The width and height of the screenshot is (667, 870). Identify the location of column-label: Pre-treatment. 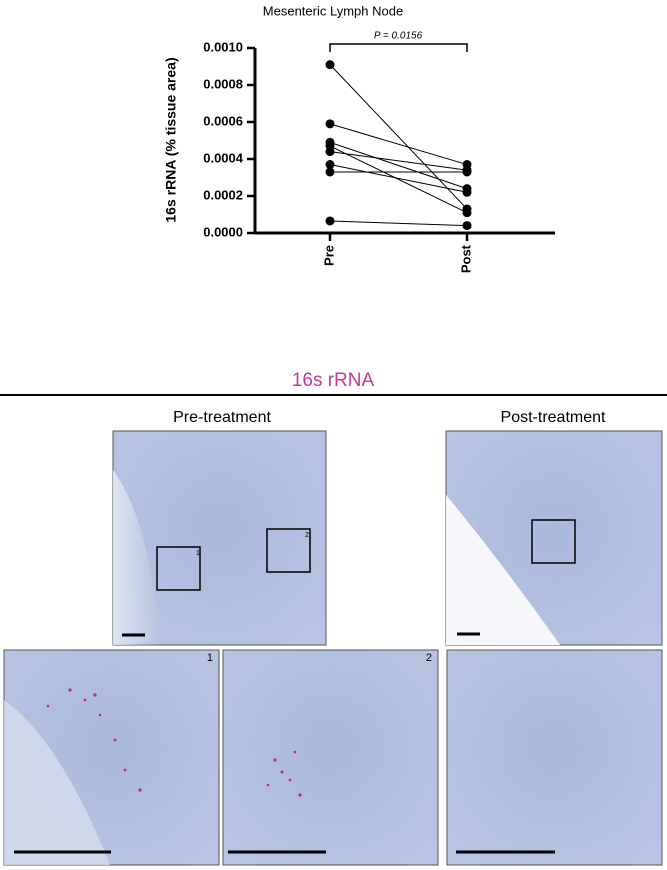
(222, 417).